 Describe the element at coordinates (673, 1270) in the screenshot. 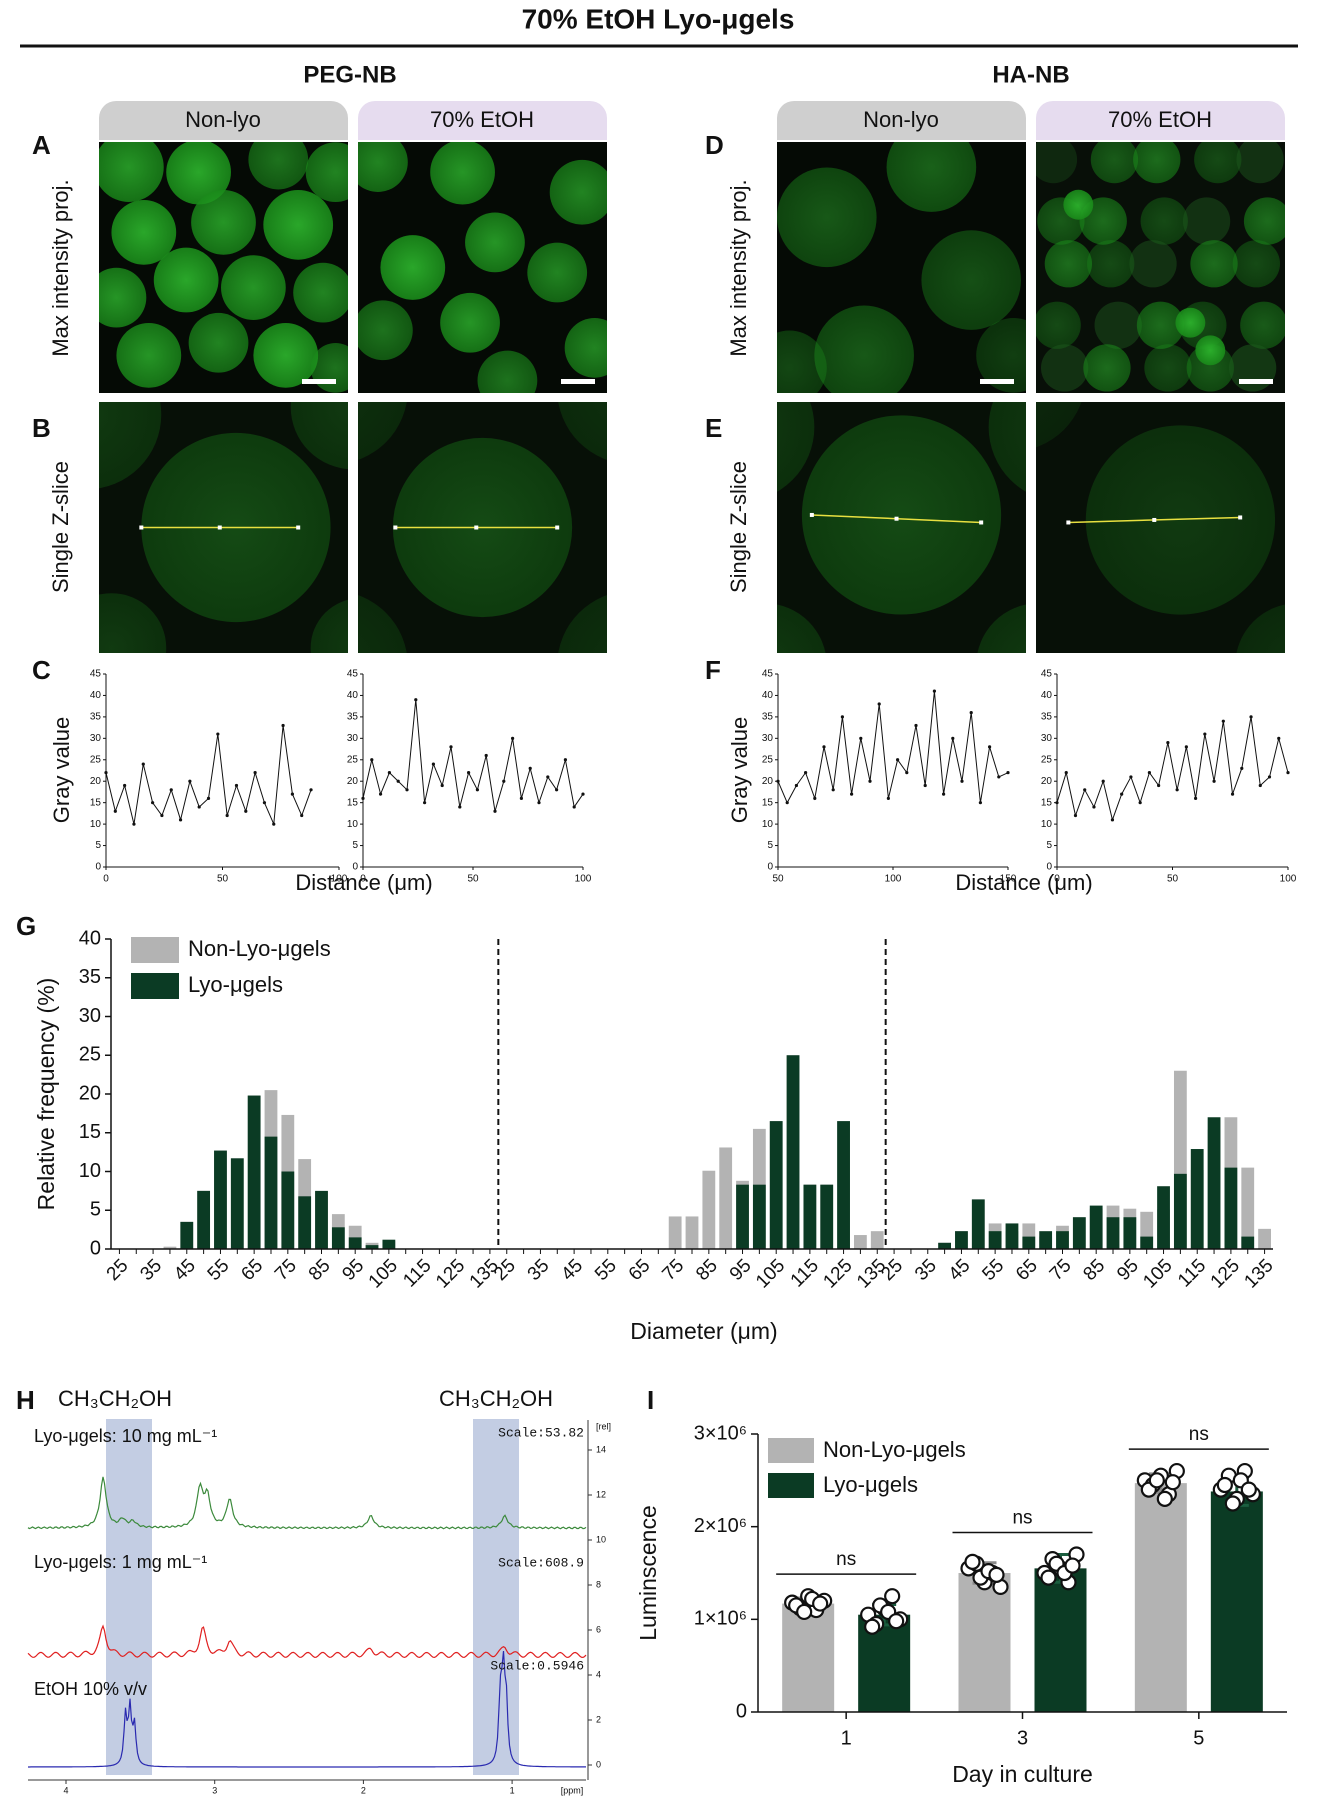

I see `x-tick-label: 75` at that location.